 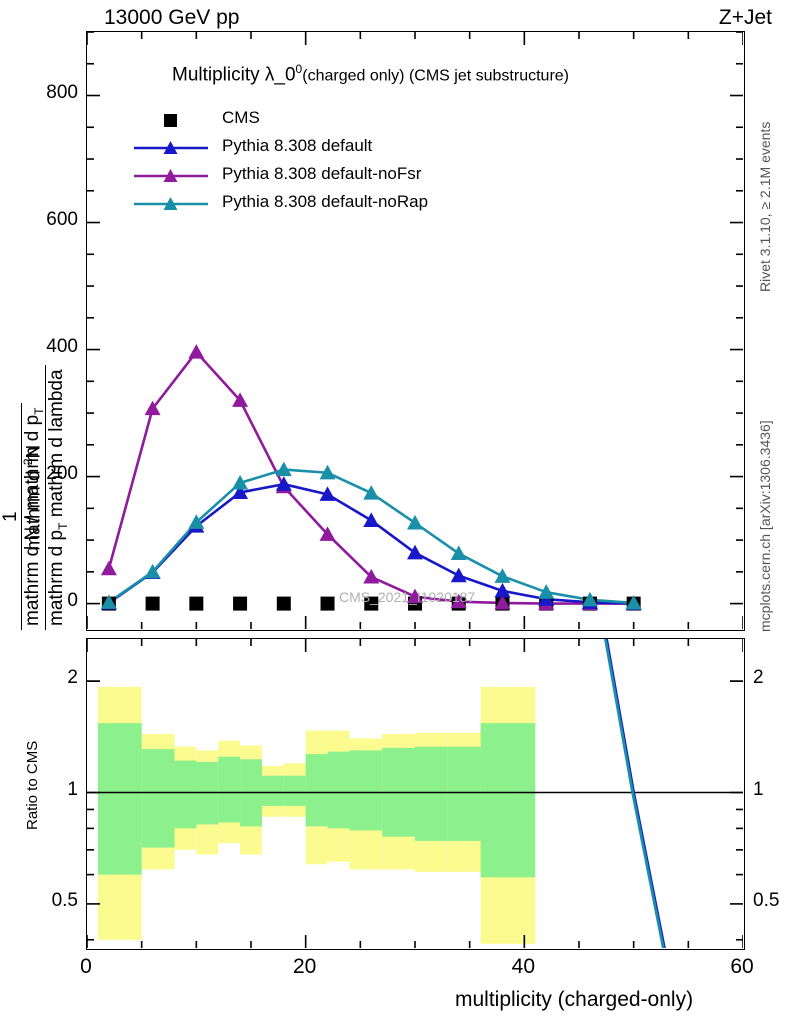 I want to click on legend-marker-norap, so click(x=171, y=203).